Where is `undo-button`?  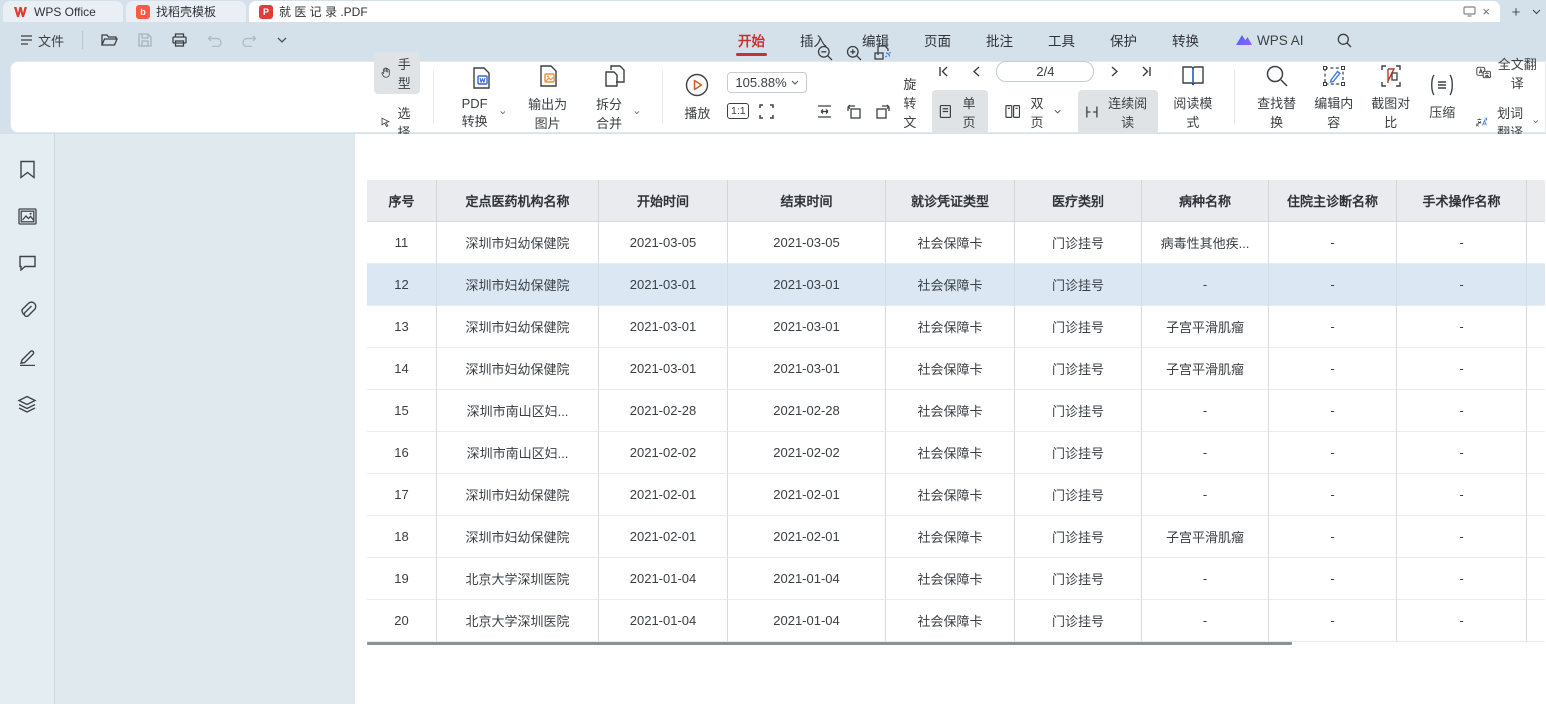
undo-button is located at coordinates (214, 40).